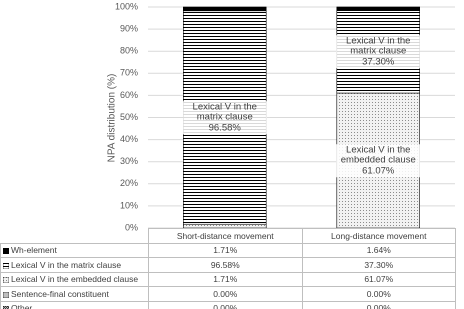 The image size is (464, 309). I want to click on y-axis-title: NPA distribution (%), so click(112, 118).